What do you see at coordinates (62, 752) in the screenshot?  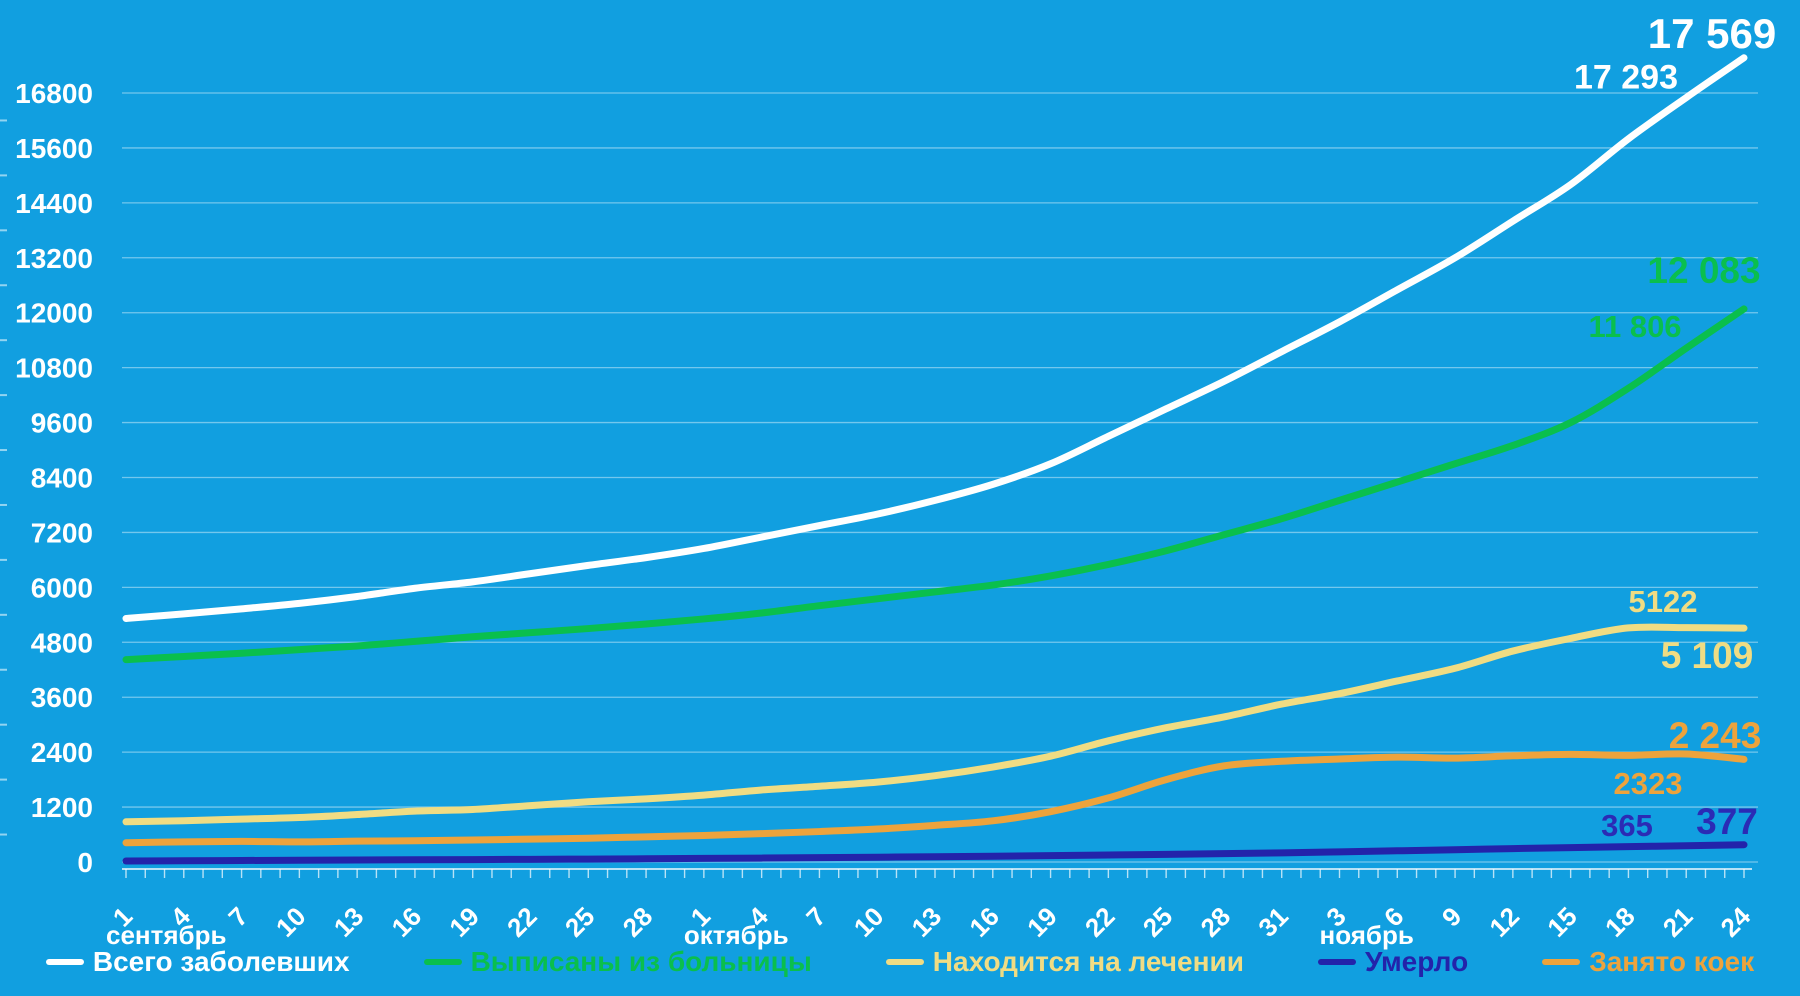 I see `y-axis-label: 2400` at bounding box center [62, 752].